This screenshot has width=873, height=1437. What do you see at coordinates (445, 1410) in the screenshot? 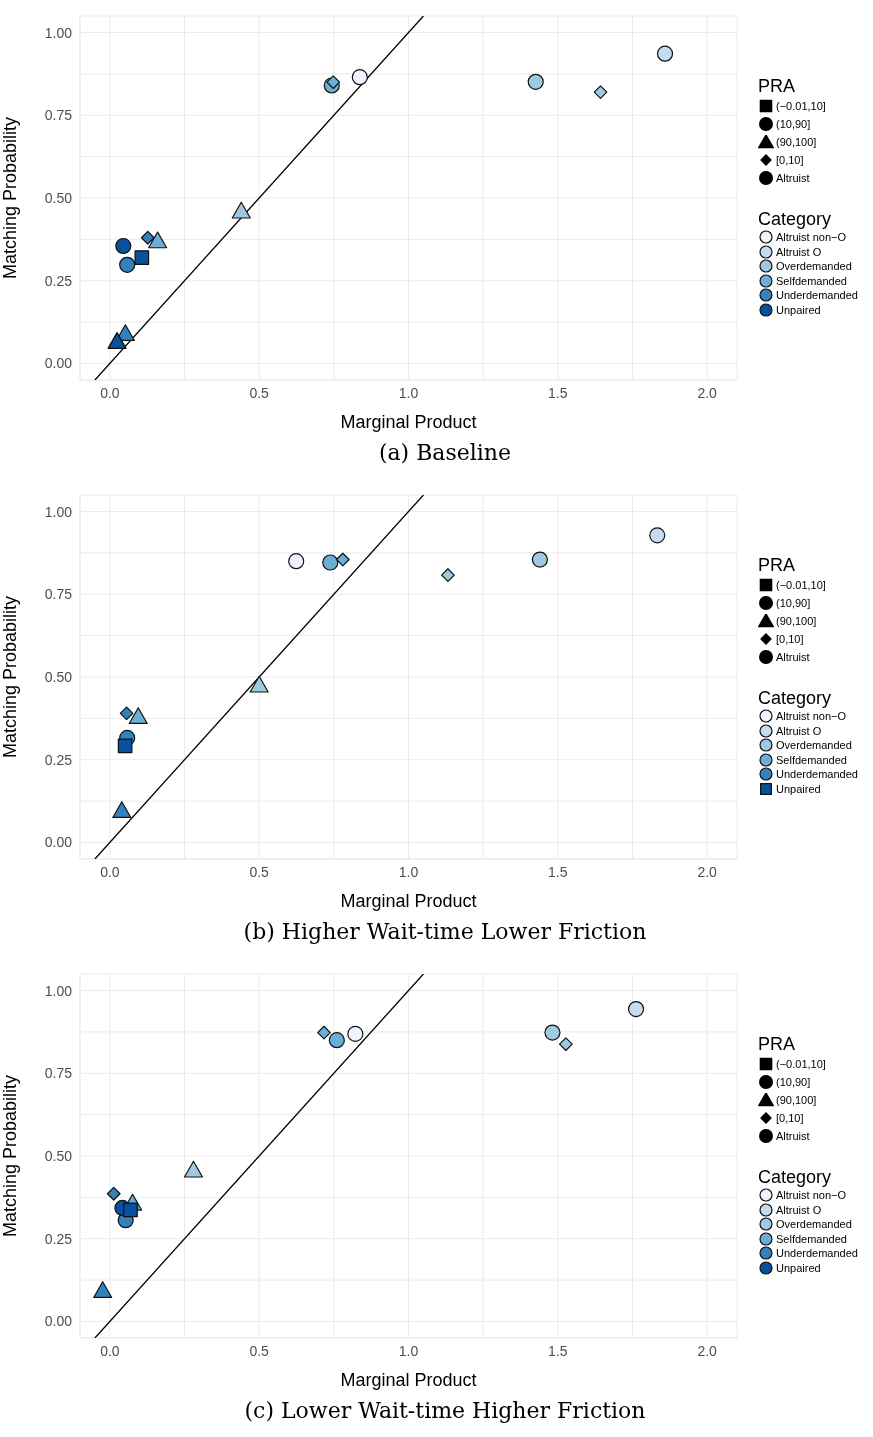
I see `text: (c) Lower Wait-time Higher Friction` at bounding box center [445, 1410].